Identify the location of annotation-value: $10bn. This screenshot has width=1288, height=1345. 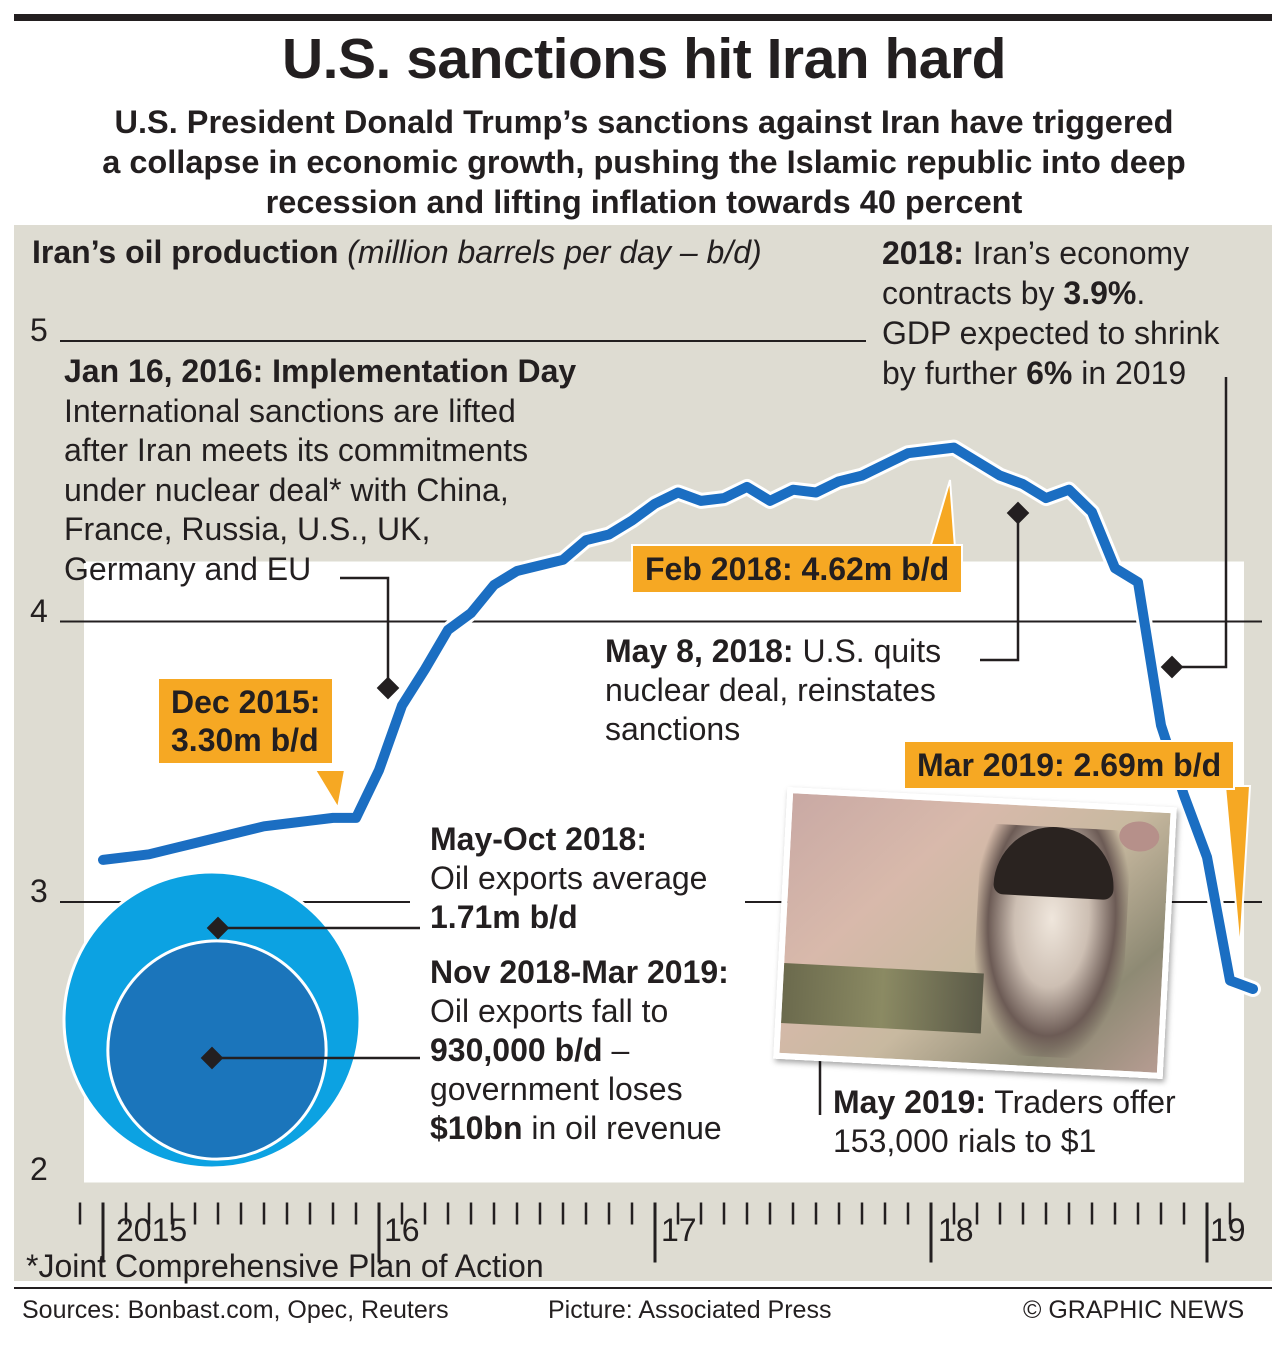
(476, 1128).